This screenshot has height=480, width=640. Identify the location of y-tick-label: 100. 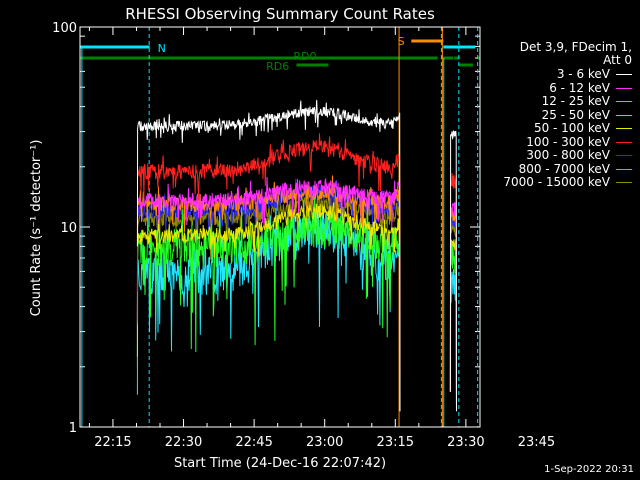
(64, 28).